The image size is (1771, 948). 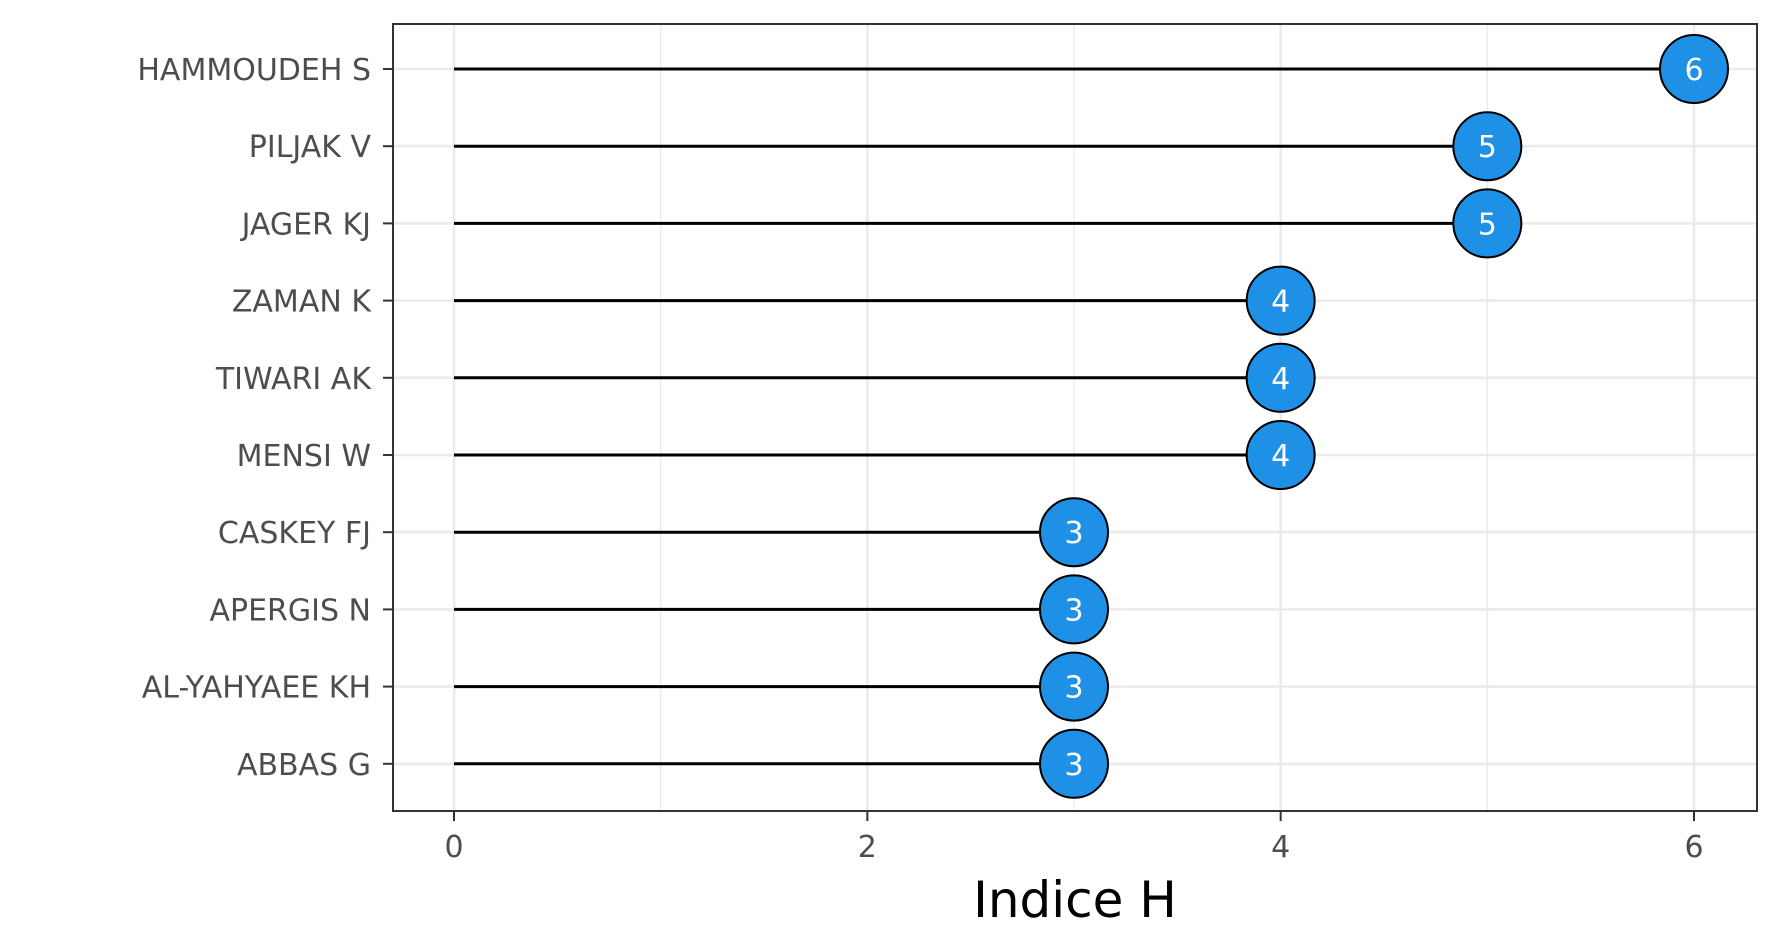 What do you see at coordinates (302, 302) in the screenshot?
I see `y-tick-label: ZAMAN K` at bounding box center [302, 302].